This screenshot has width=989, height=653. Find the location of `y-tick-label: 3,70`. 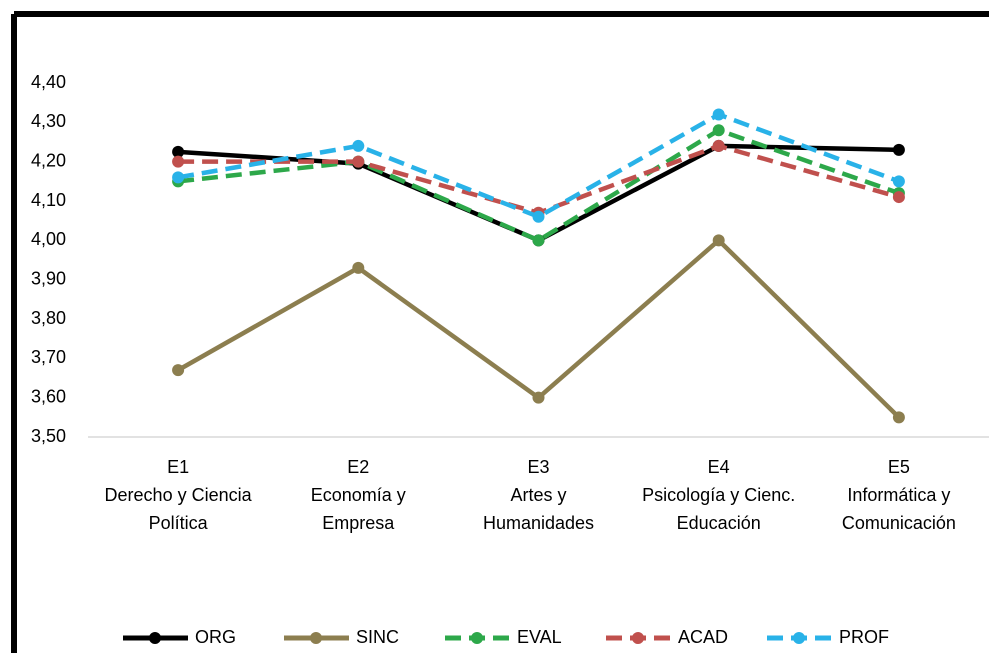

y-tick-label: 3,70 is located at coordinates (48, 357).